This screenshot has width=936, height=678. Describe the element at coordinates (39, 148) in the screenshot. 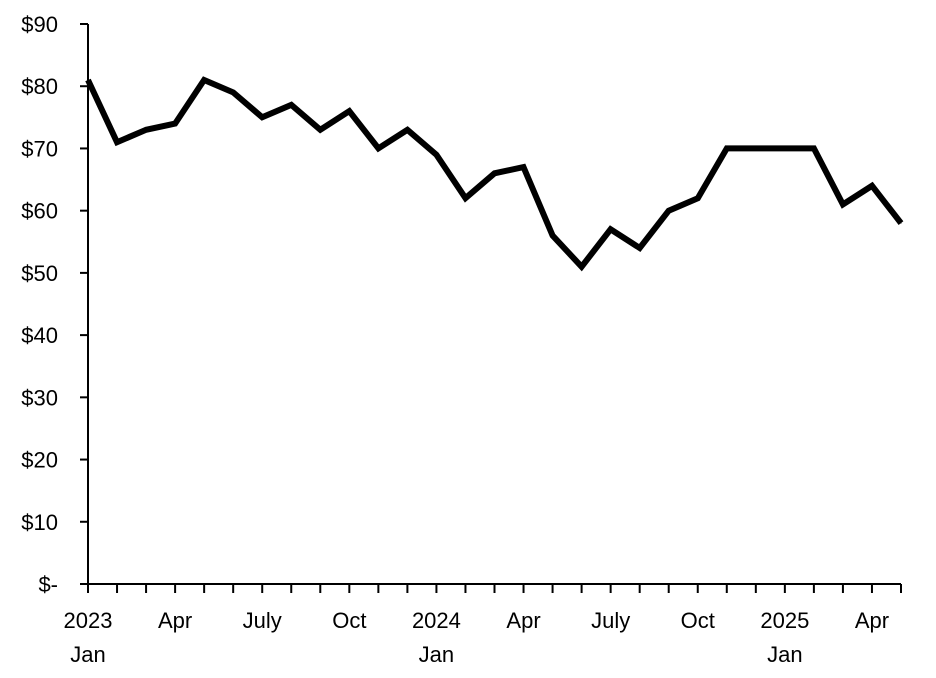

I see `y-tick-label: $70` at that location.